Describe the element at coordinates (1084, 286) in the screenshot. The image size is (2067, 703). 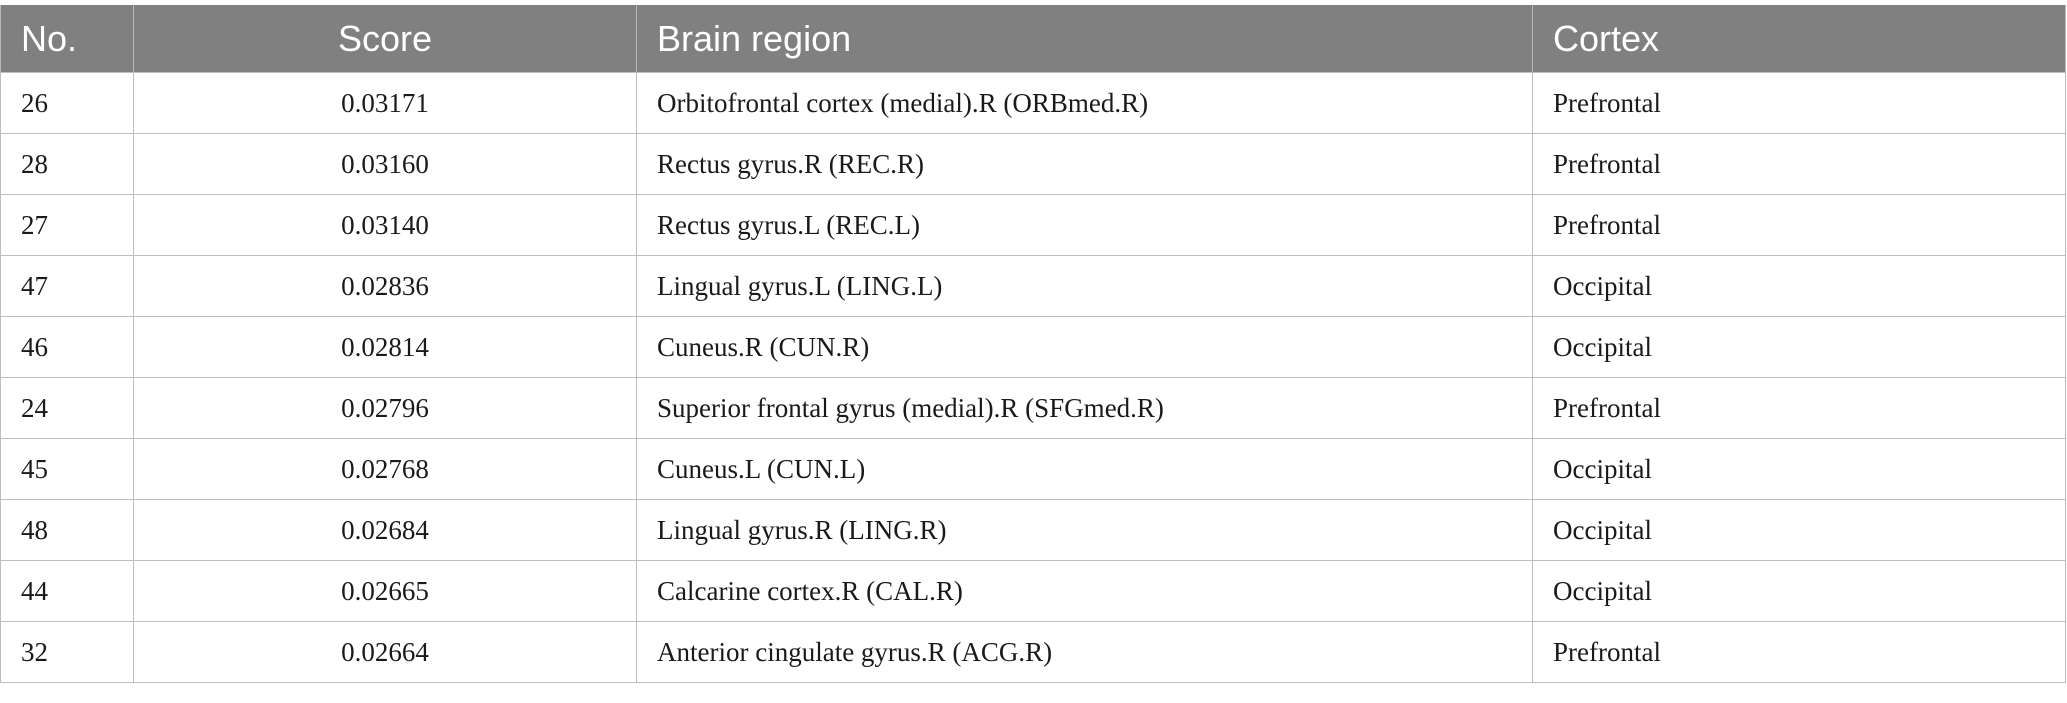
I see `cell-brain-region: Lingual gyrus.L (LING.L)` at that location.